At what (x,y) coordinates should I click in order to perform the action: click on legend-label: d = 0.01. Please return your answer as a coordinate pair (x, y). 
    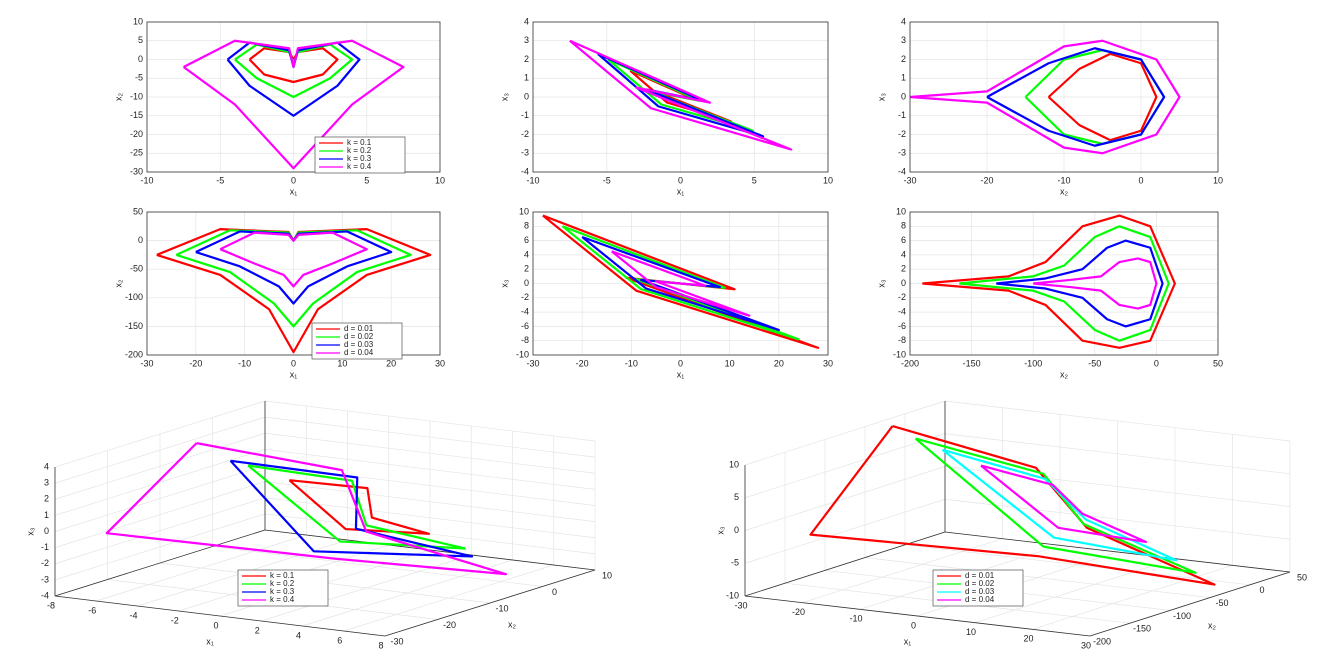
    Looking at the image, I should click on (359, 328).